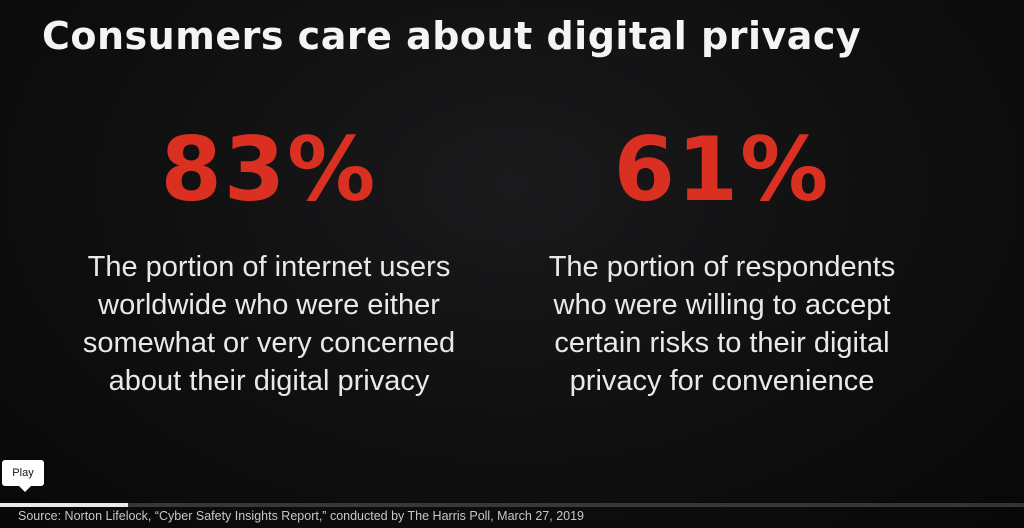 The width and height of the screenshot is (1024, 528). What do you see at coordinates (64, 505) in the screenshot?
I see `progress-played` at bounding box center [64, 505].